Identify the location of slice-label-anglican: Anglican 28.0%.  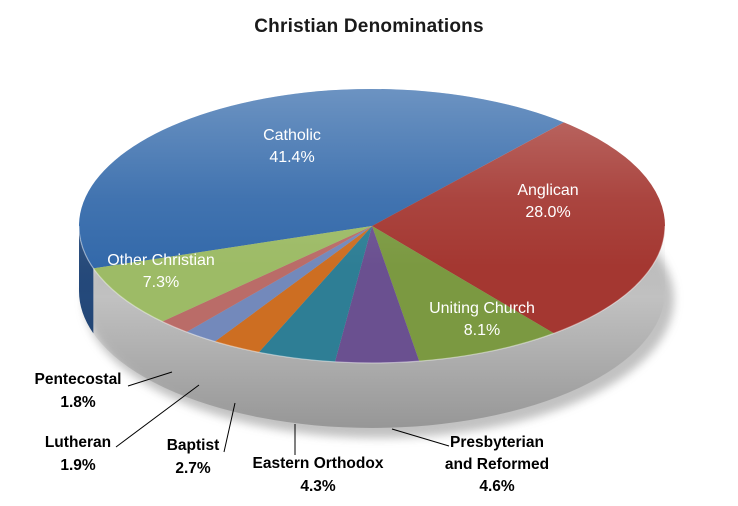
(547, 201).